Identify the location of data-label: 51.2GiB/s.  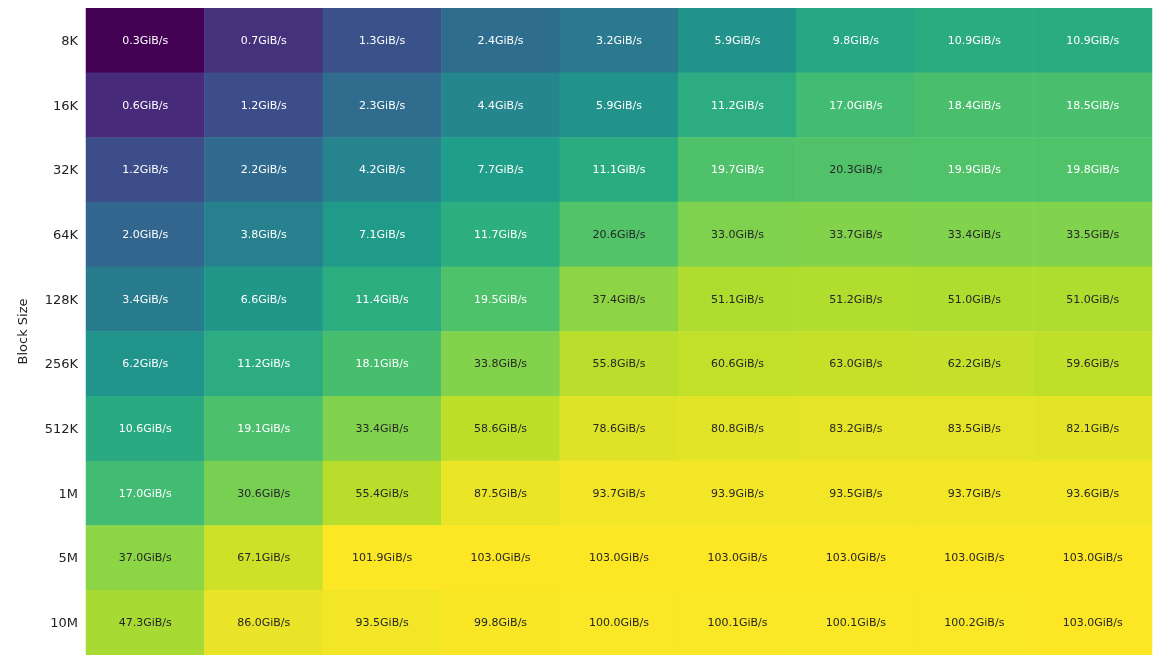
(856, 299).